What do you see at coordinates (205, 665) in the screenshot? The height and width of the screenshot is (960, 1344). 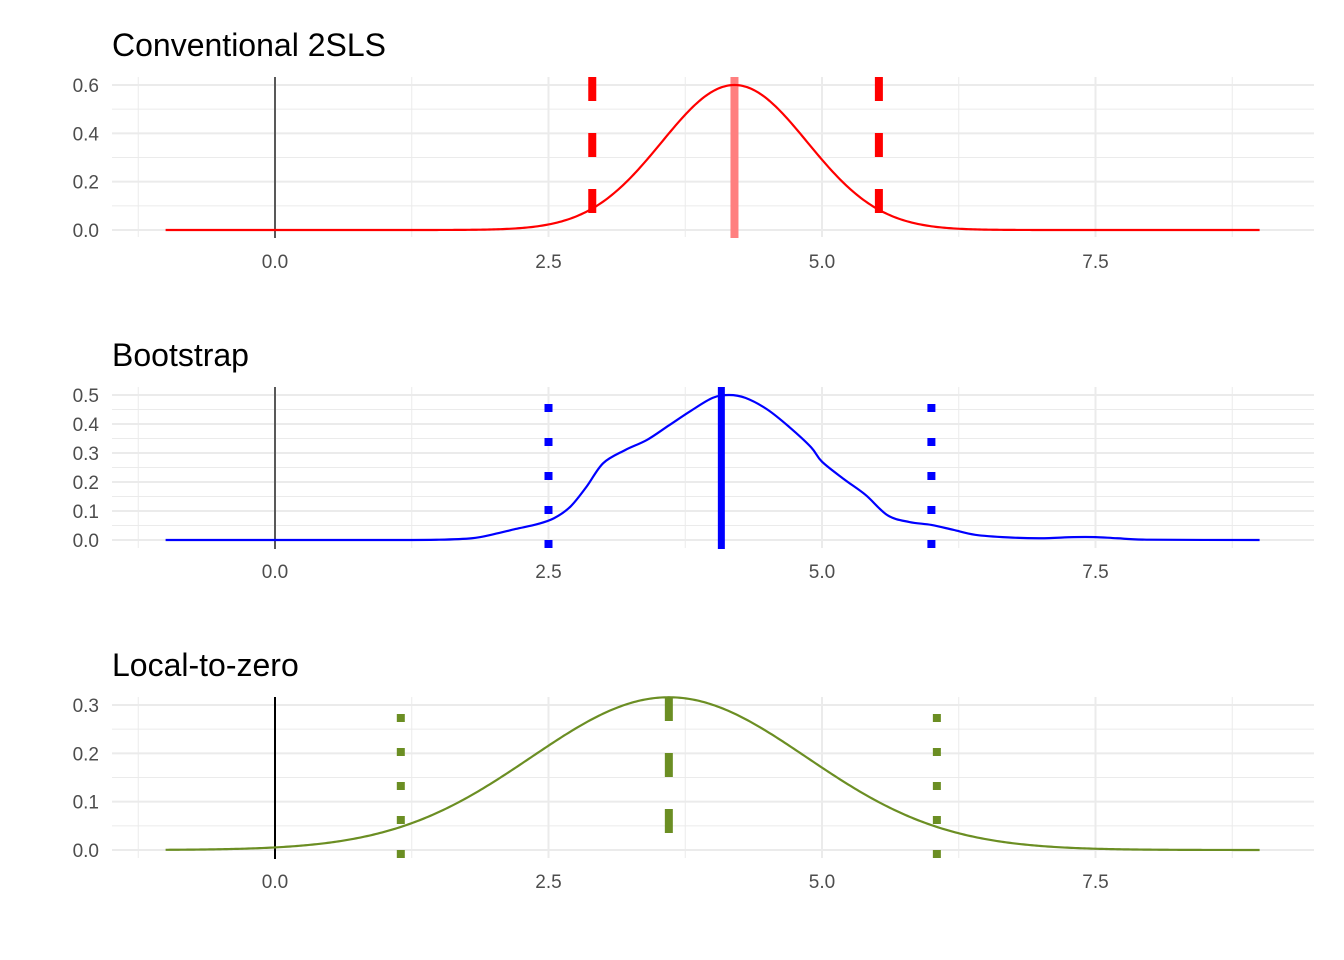 I see `panel-title: Local-to-zero` at bounding box center [205, 665].